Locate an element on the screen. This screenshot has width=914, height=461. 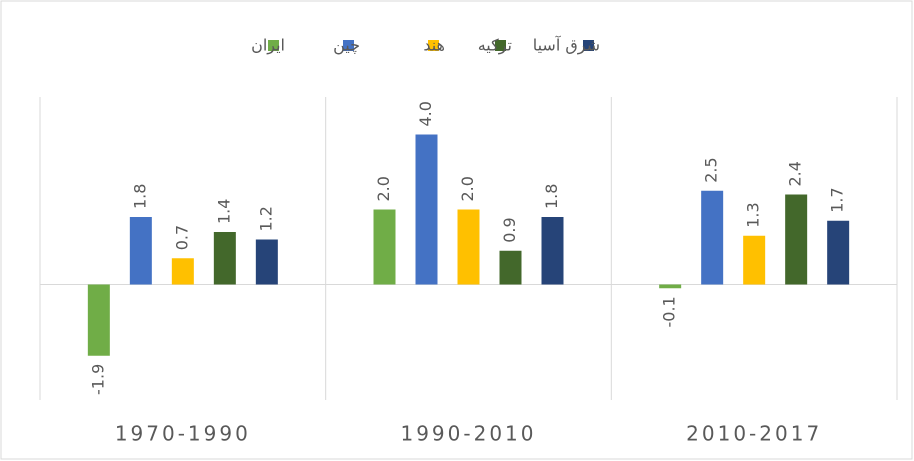
legend-label: ترکیه is located at coordinates (495, 46).